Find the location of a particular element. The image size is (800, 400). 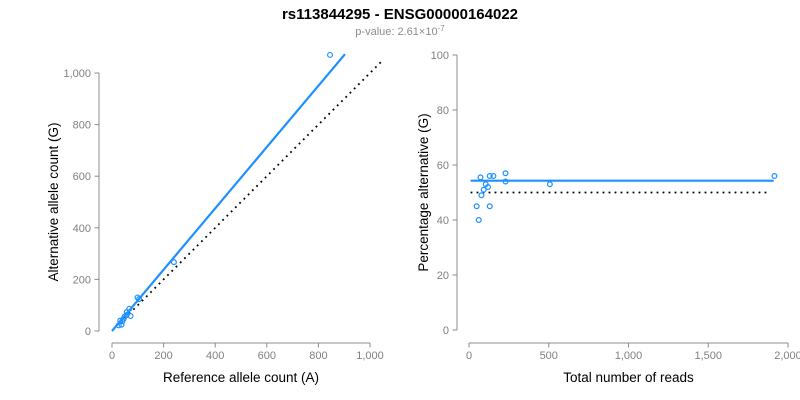

y-tick-label: 800 is located at coordinates (82, 126).